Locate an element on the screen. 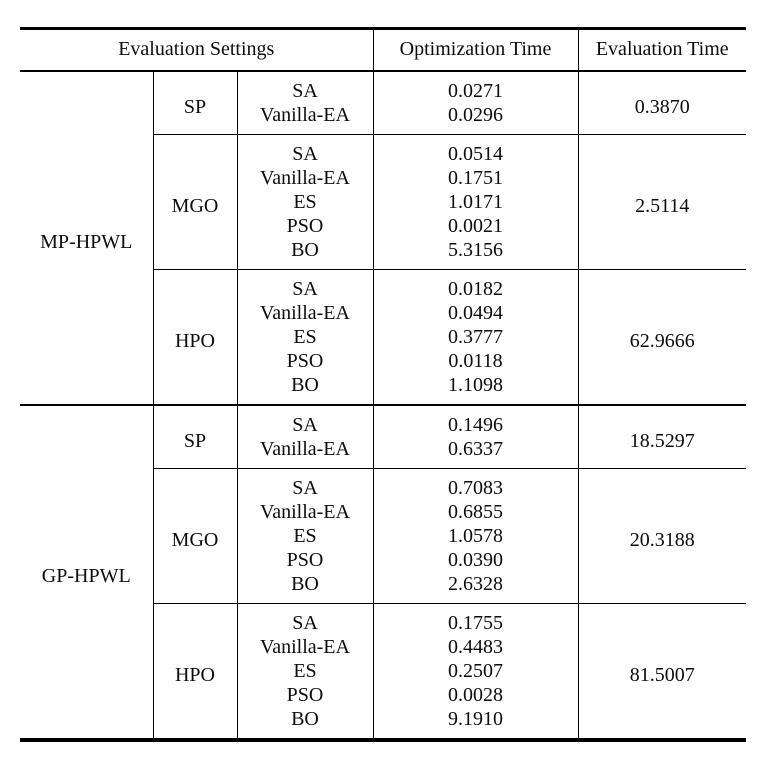  evaluation-time-value: 81.5007 is located at coordinates (661, 671).